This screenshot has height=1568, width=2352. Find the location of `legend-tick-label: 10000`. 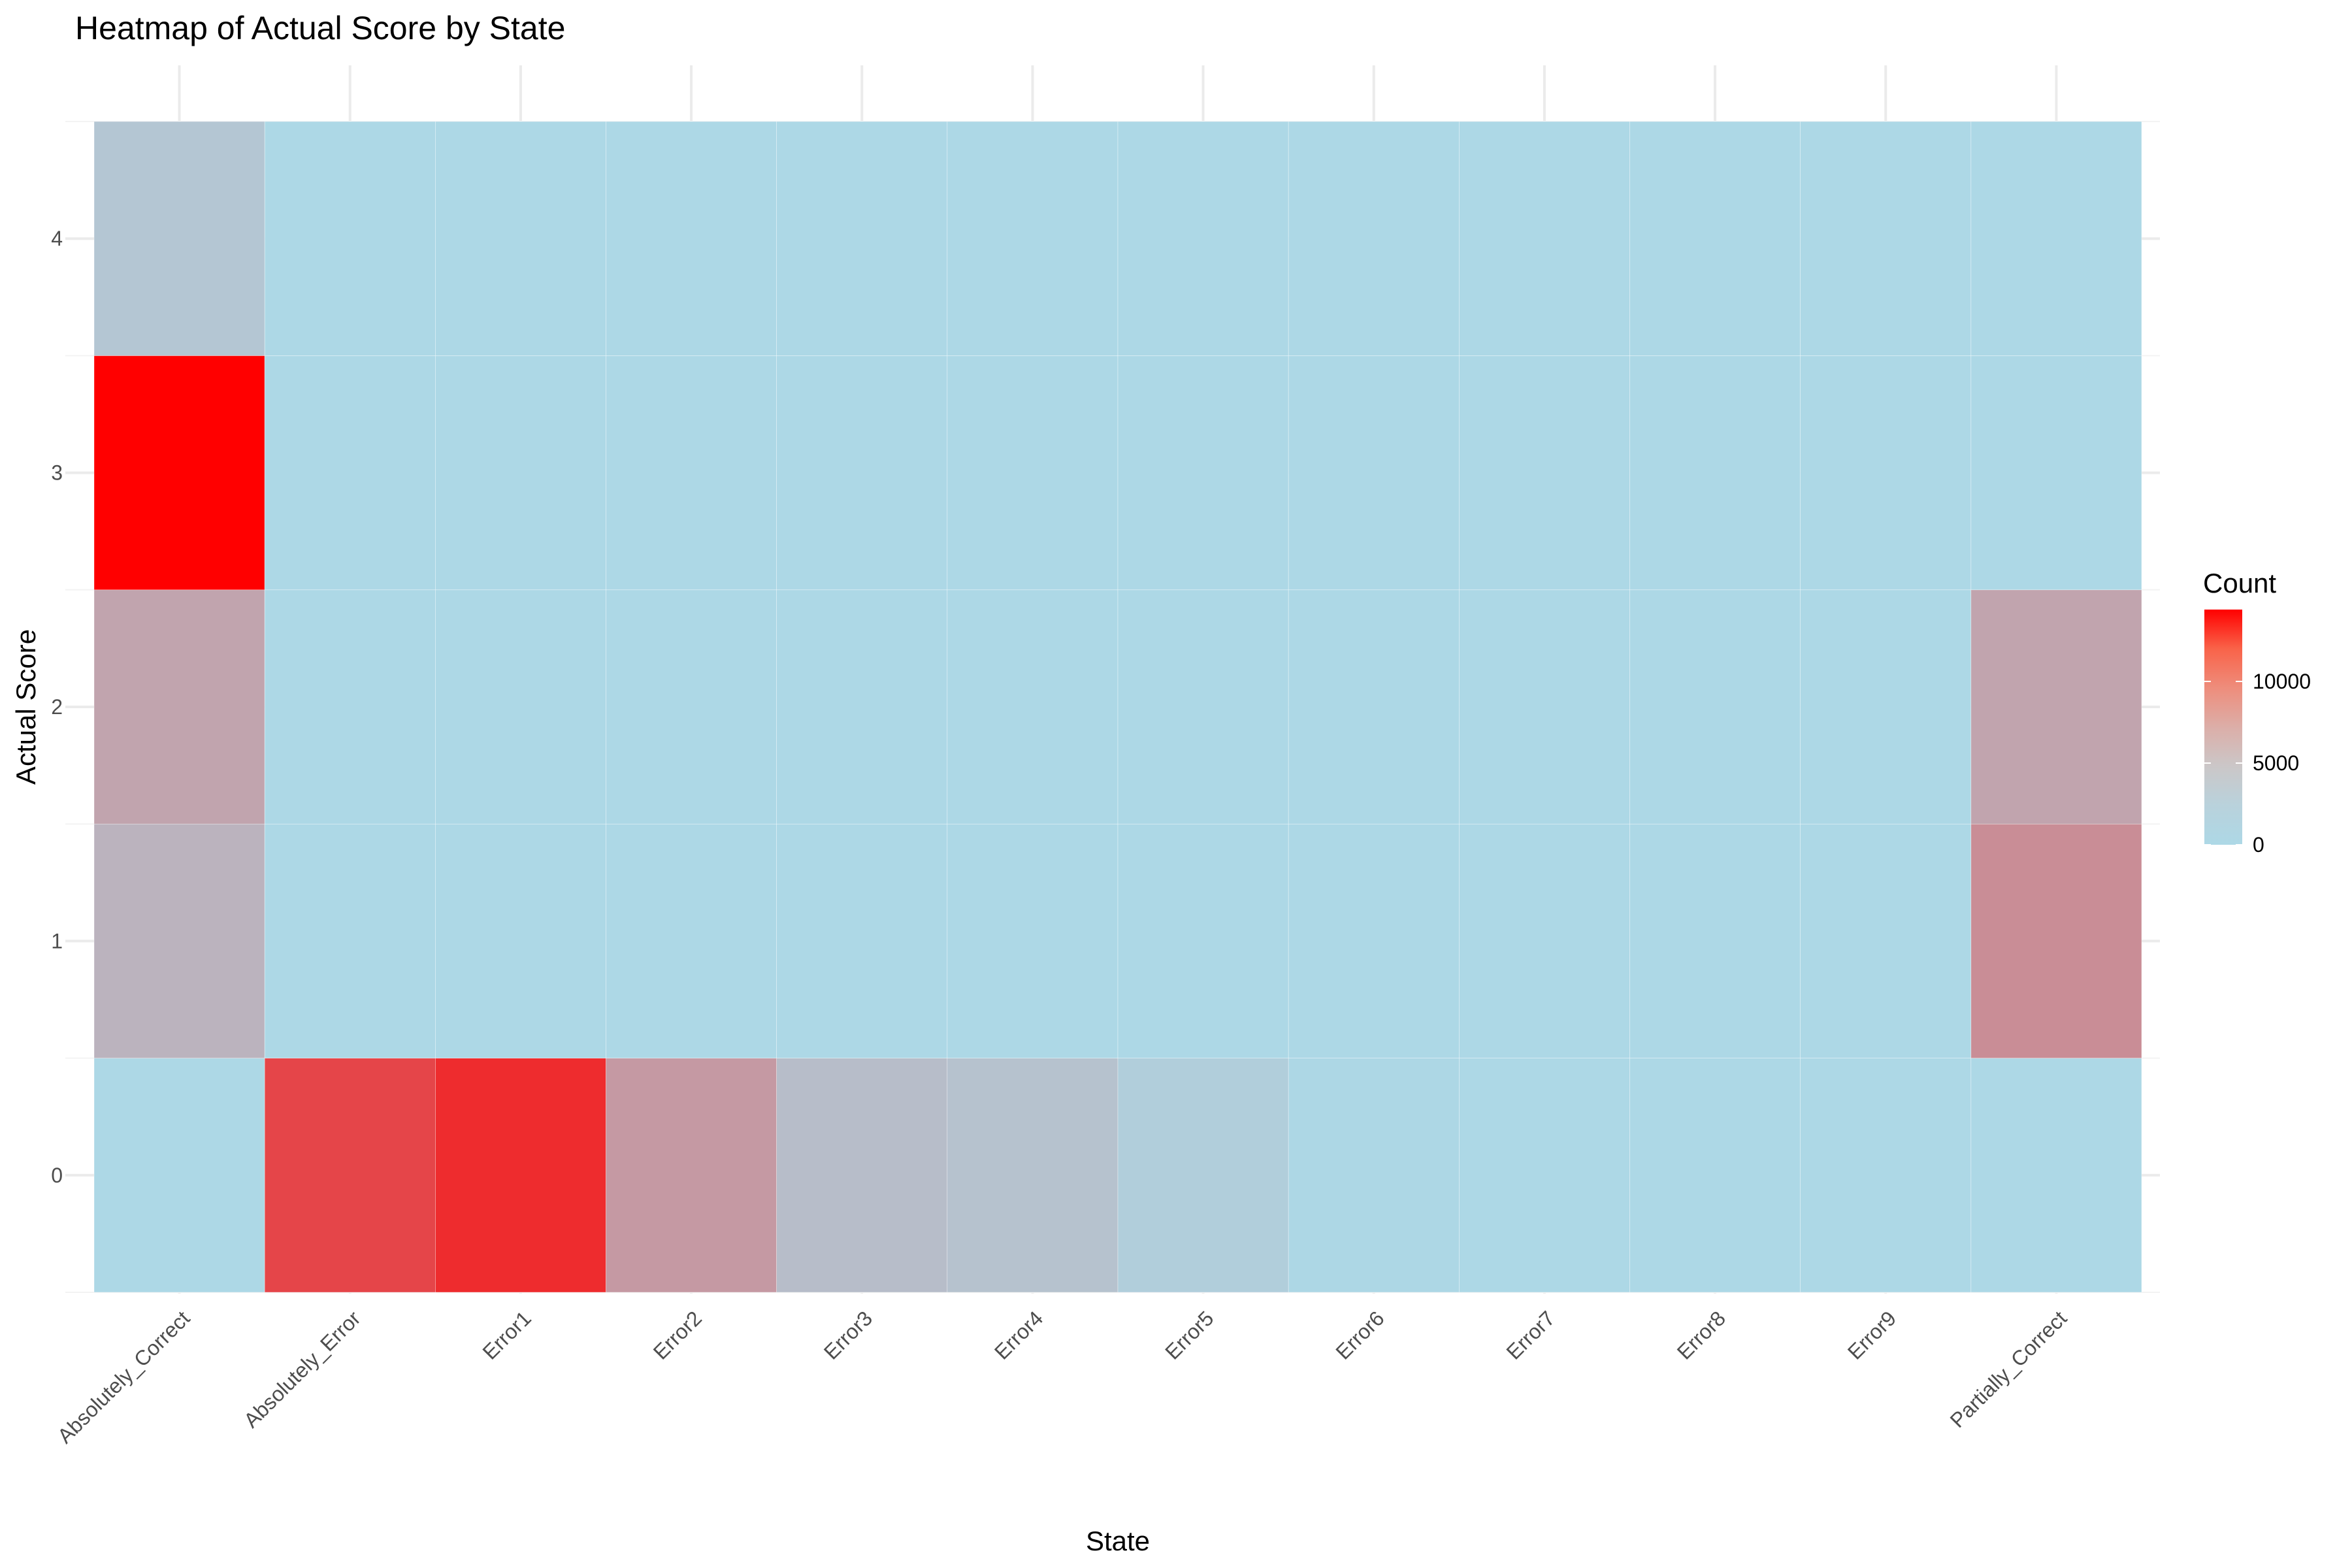

legend-tick-label: 10000 is located at coordinates (2282, 681).